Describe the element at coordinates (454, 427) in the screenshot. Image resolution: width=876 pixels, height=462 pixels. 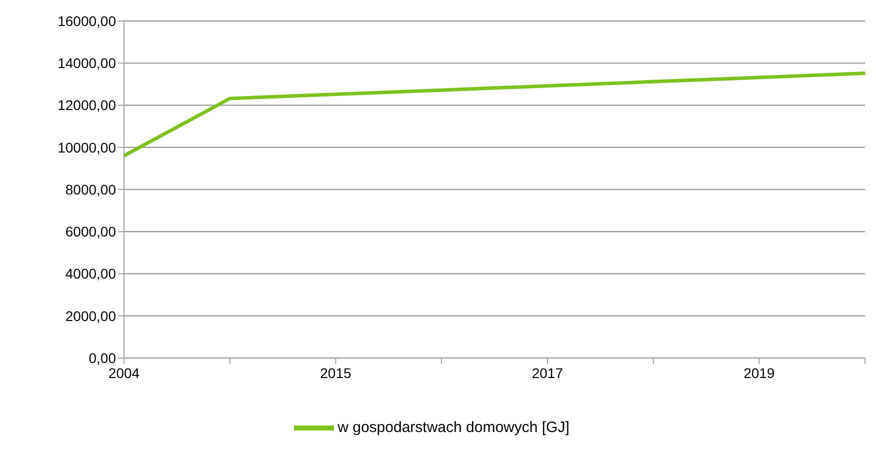
I see `legend-label: w gospodarstwach domowych [GJ]` at that location.